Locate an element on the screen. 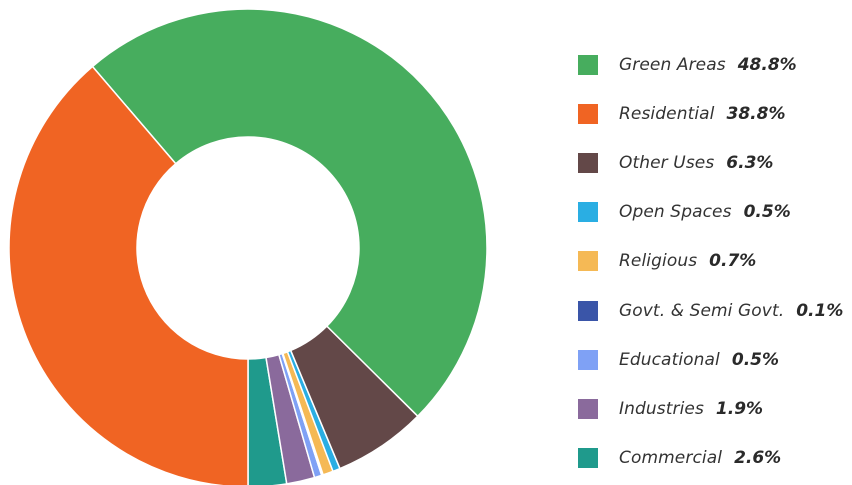 Image resolution: width=852 pixels, height=485 pixels. legend-value: 0.1% is located at coordinates (820, 310).